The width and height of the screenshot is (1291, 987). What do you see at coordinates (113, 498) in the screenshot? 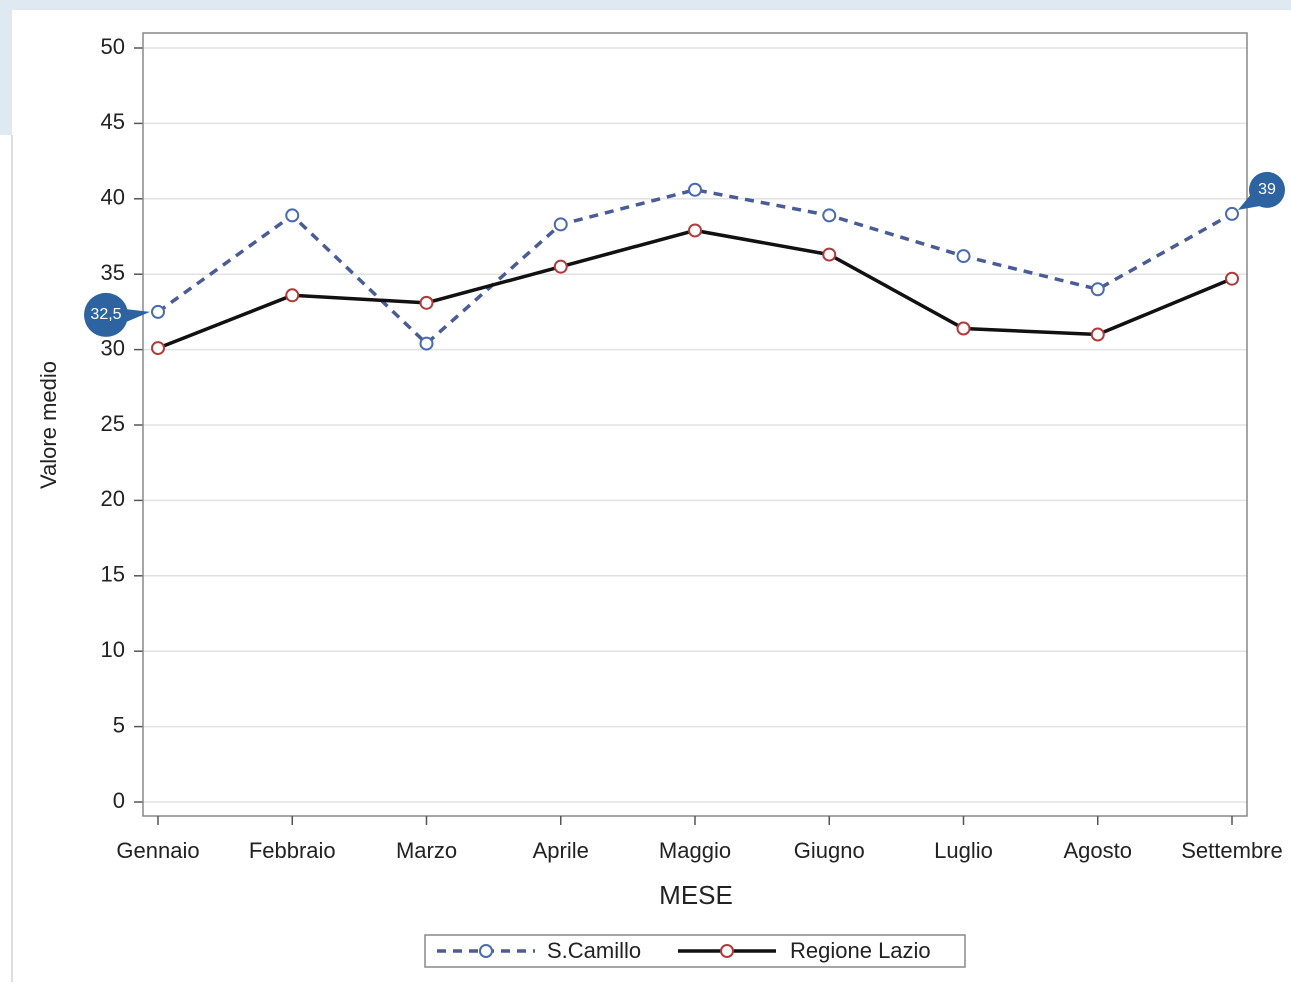
I see `y-tick-label: 20` at bounding box center [113, 498].